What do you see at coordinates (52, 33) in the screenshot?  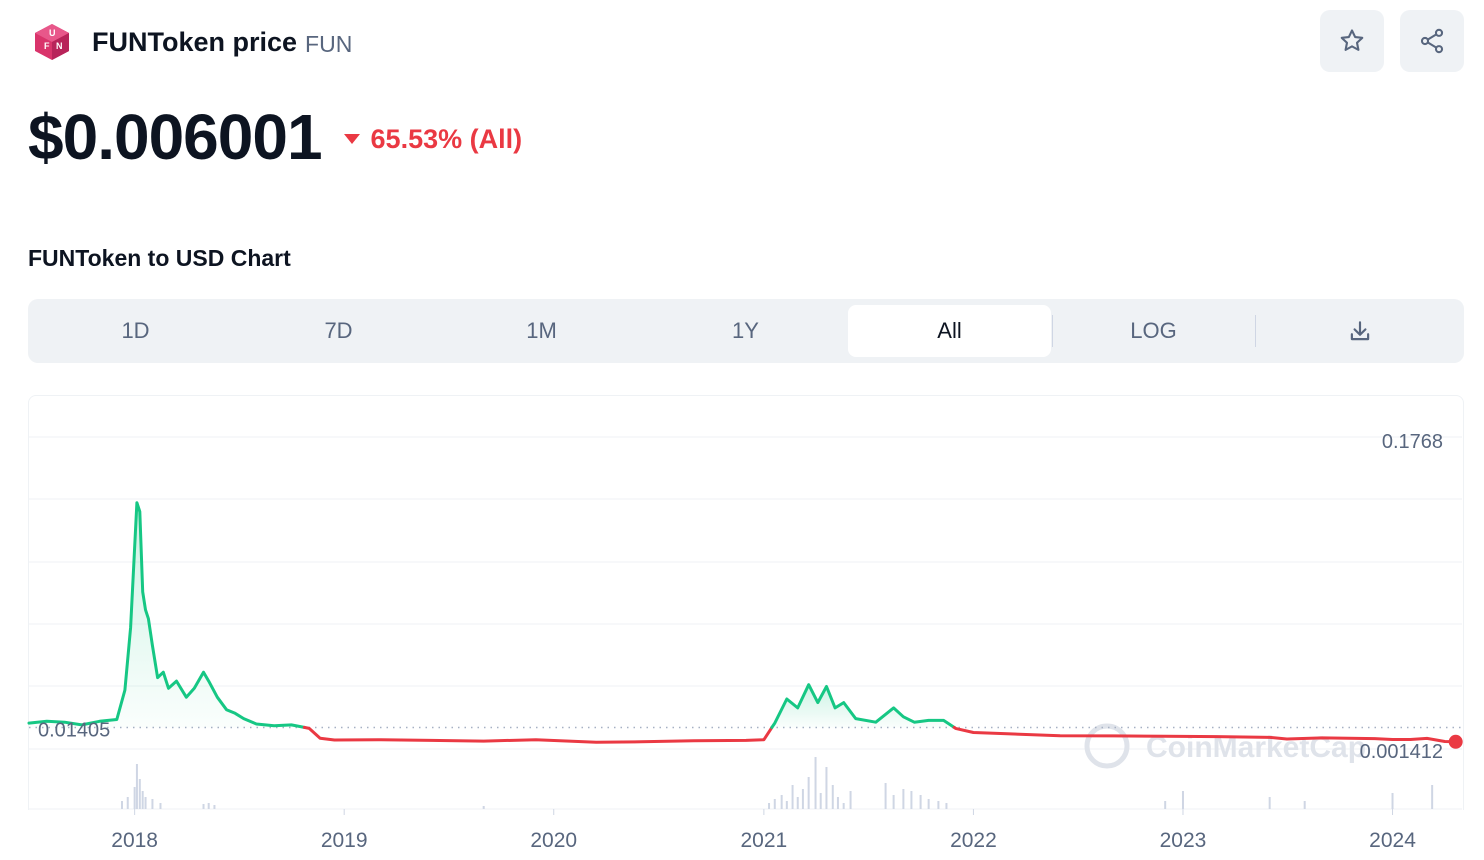 I see `logo-letter-u: U` at bounding box center [52, 33].